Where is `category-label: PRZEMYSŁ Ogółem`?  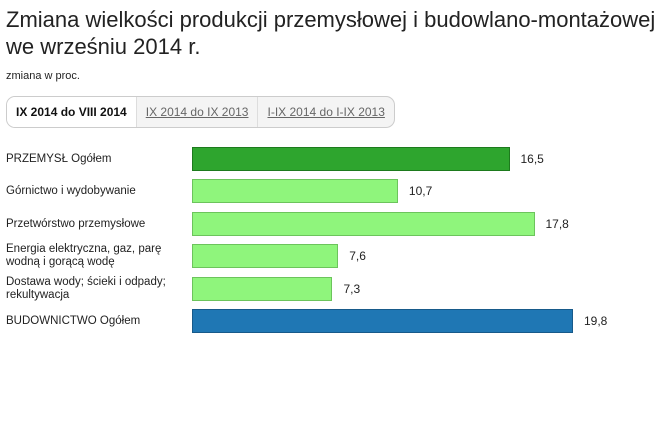 category-label: PRZEMYSŁ Ogółem is located at coordinates (59, 159).